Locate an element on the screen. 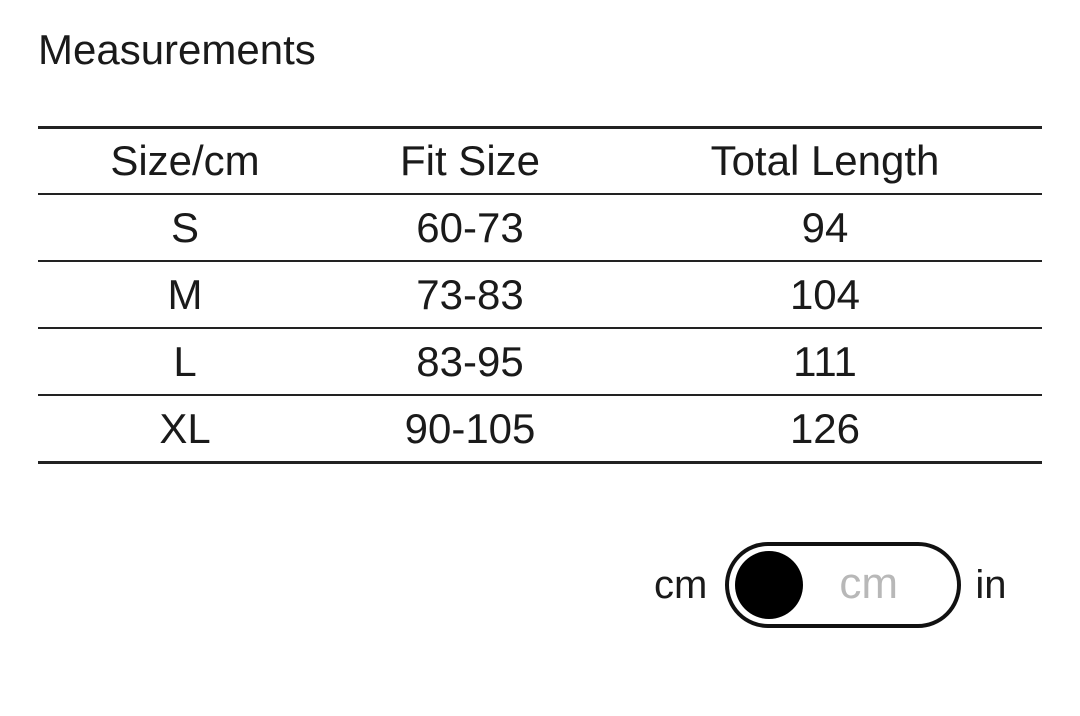  header-fit-size: Fit Size is located at coordinates (470, 160).